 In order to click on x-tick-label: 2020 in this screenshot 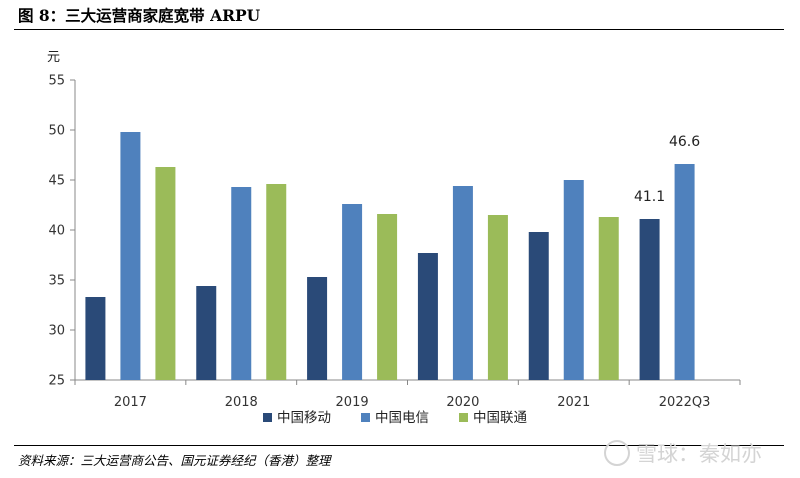, I will do `click(462, 402)`.